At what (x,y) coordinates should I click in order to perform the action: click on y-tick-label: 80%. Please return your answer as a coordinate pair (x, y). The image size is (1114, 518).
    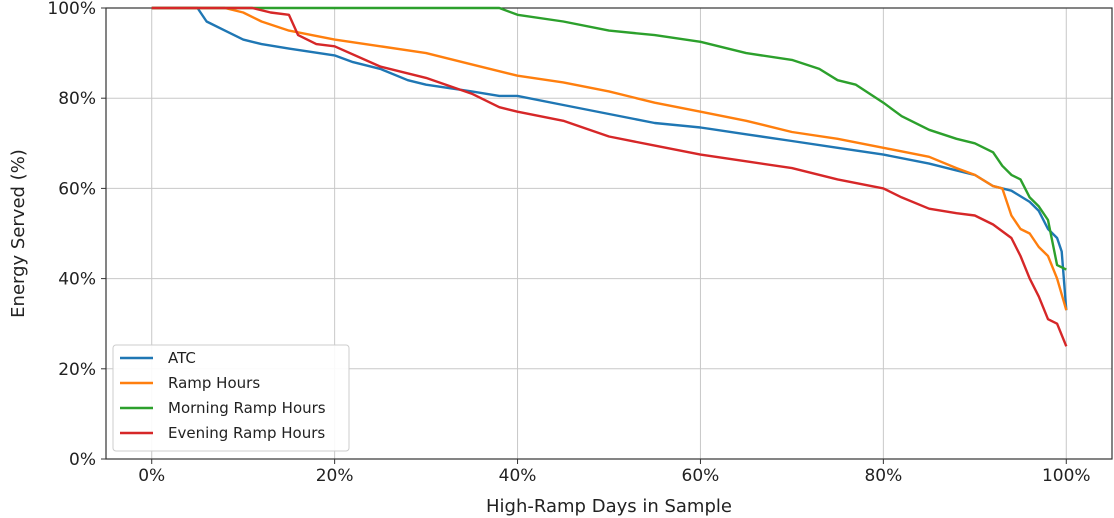
    Looking at the image, I should click on (77, 99).